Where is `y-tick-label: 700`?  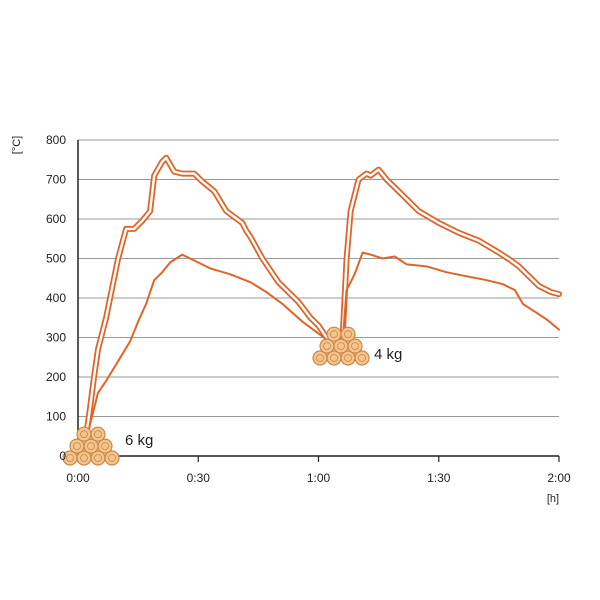
y-tick-label: 700 is located at coordinates (56, 180).